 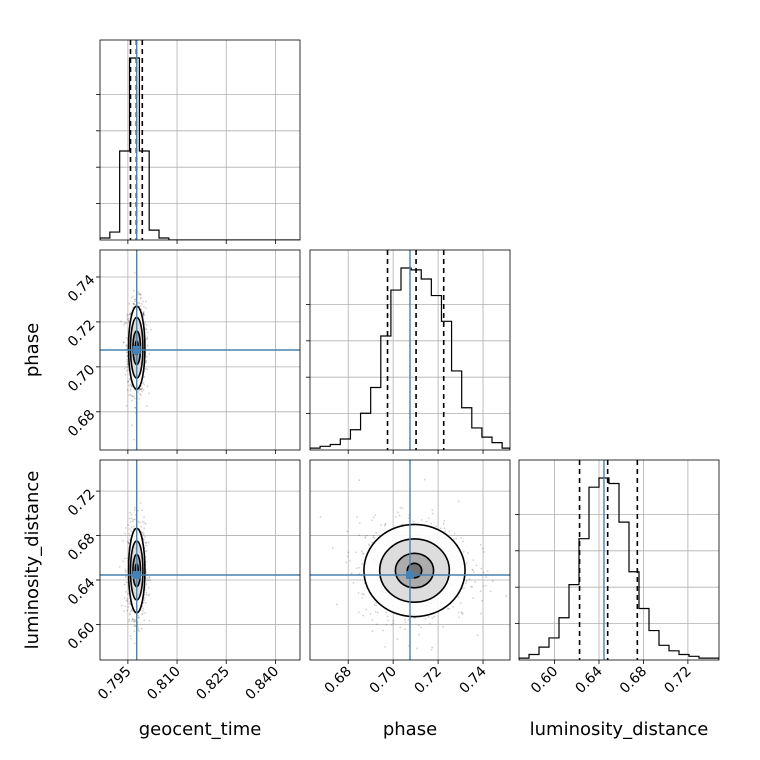 What do you see at coordinates (410, 575) in the screenshot?
I see `truth-marker` at bounding box center [410, 575].